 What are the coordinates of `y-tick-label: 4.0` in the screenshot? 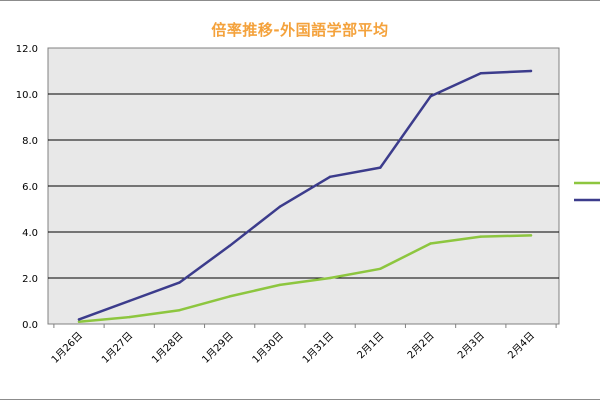 It's located at (30, 233).